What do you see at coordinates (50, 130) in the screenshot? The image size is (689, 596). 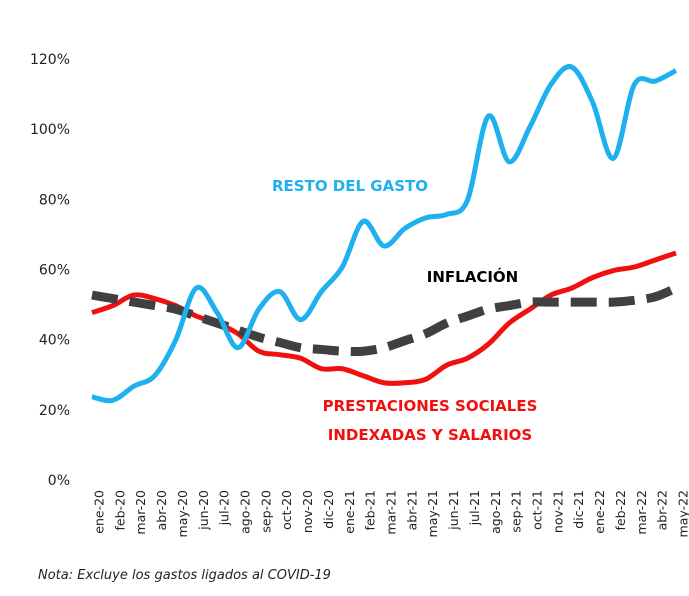 I see `y-tick-label: 100%` at bounding box center [50, 130].